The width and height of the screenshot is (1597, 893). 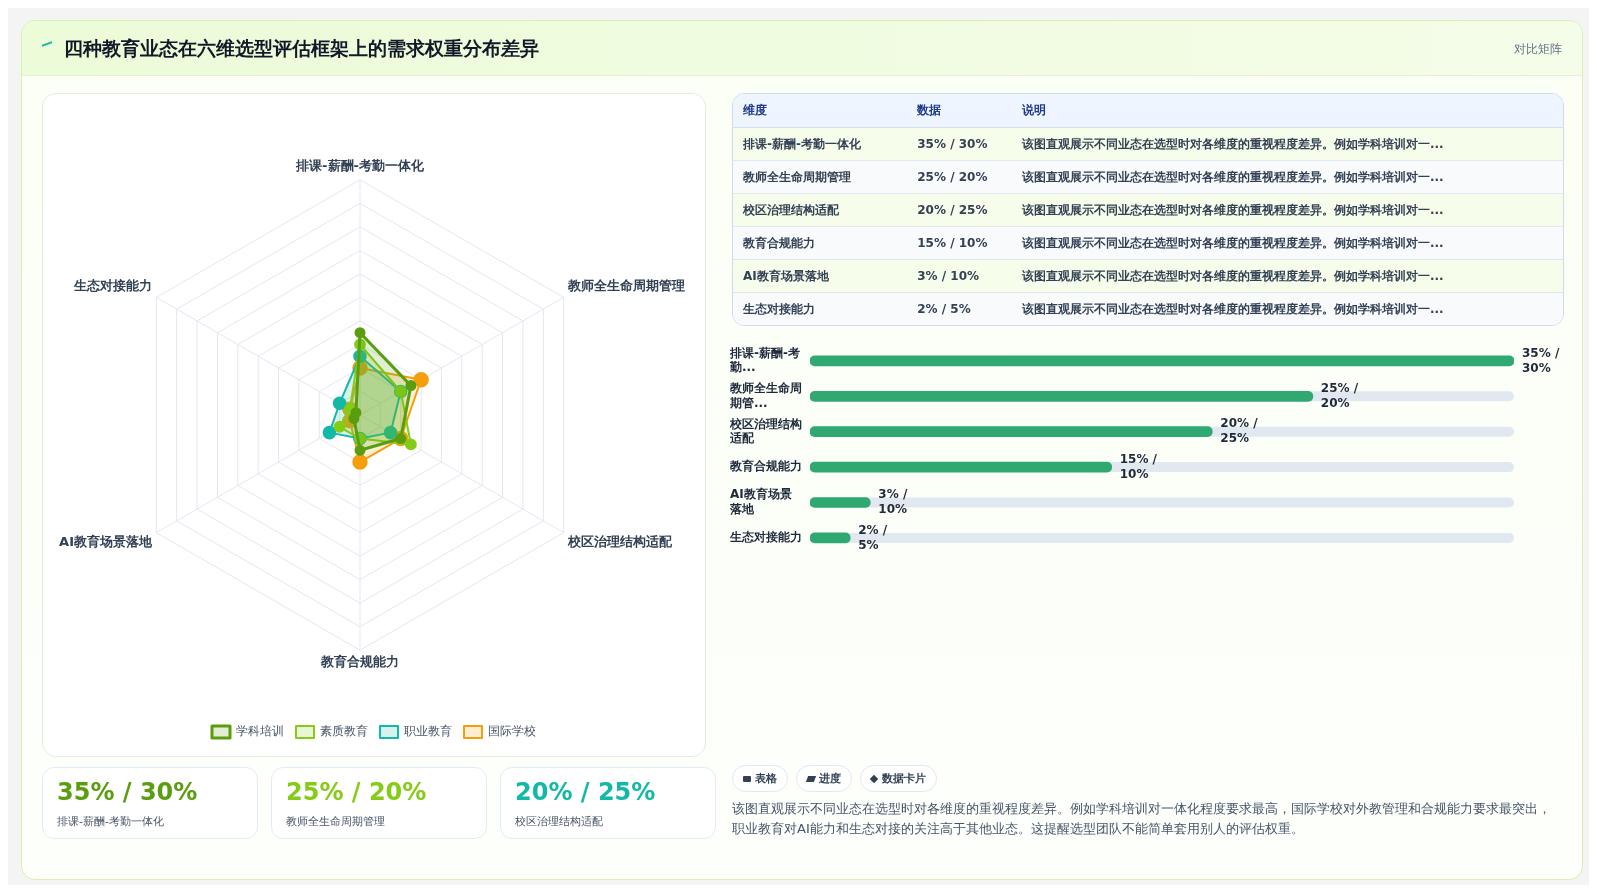 I want to click on y-tick-label: AI教育场景落地, so click(x=760, y=501).